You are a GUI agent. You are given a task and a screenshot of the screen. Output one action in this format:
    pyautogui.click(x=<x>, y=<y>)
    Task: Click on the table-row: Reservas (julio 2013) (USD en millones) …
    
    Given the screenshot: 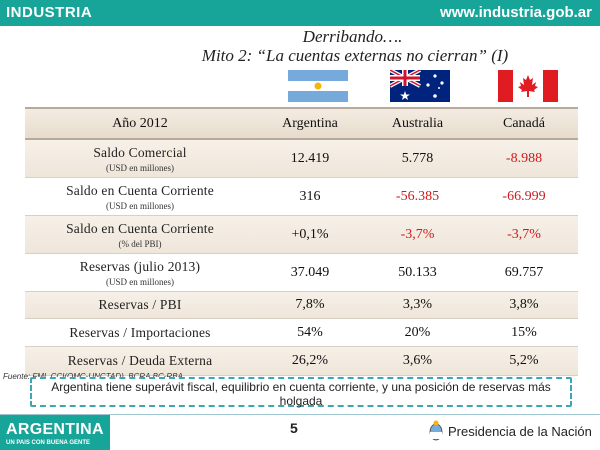 What is the action you would take?
    pyautogui.click(x=301, y=273)
    